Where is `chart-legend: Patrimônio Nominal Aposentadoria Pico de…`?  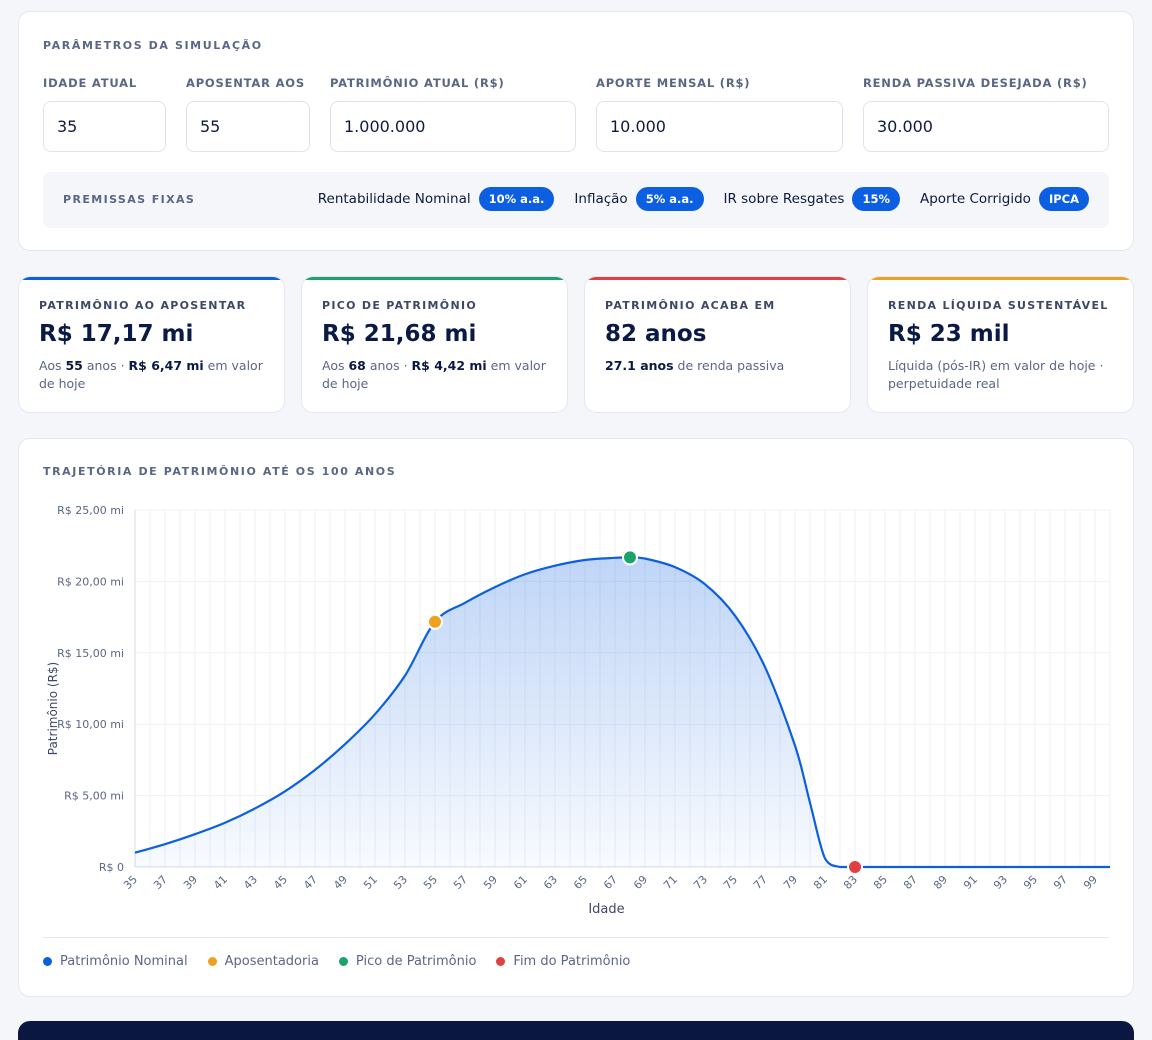 chart-legend: Patrimônio Nominal Aposentadoria Pico de… is located at coordinates (336, 961).